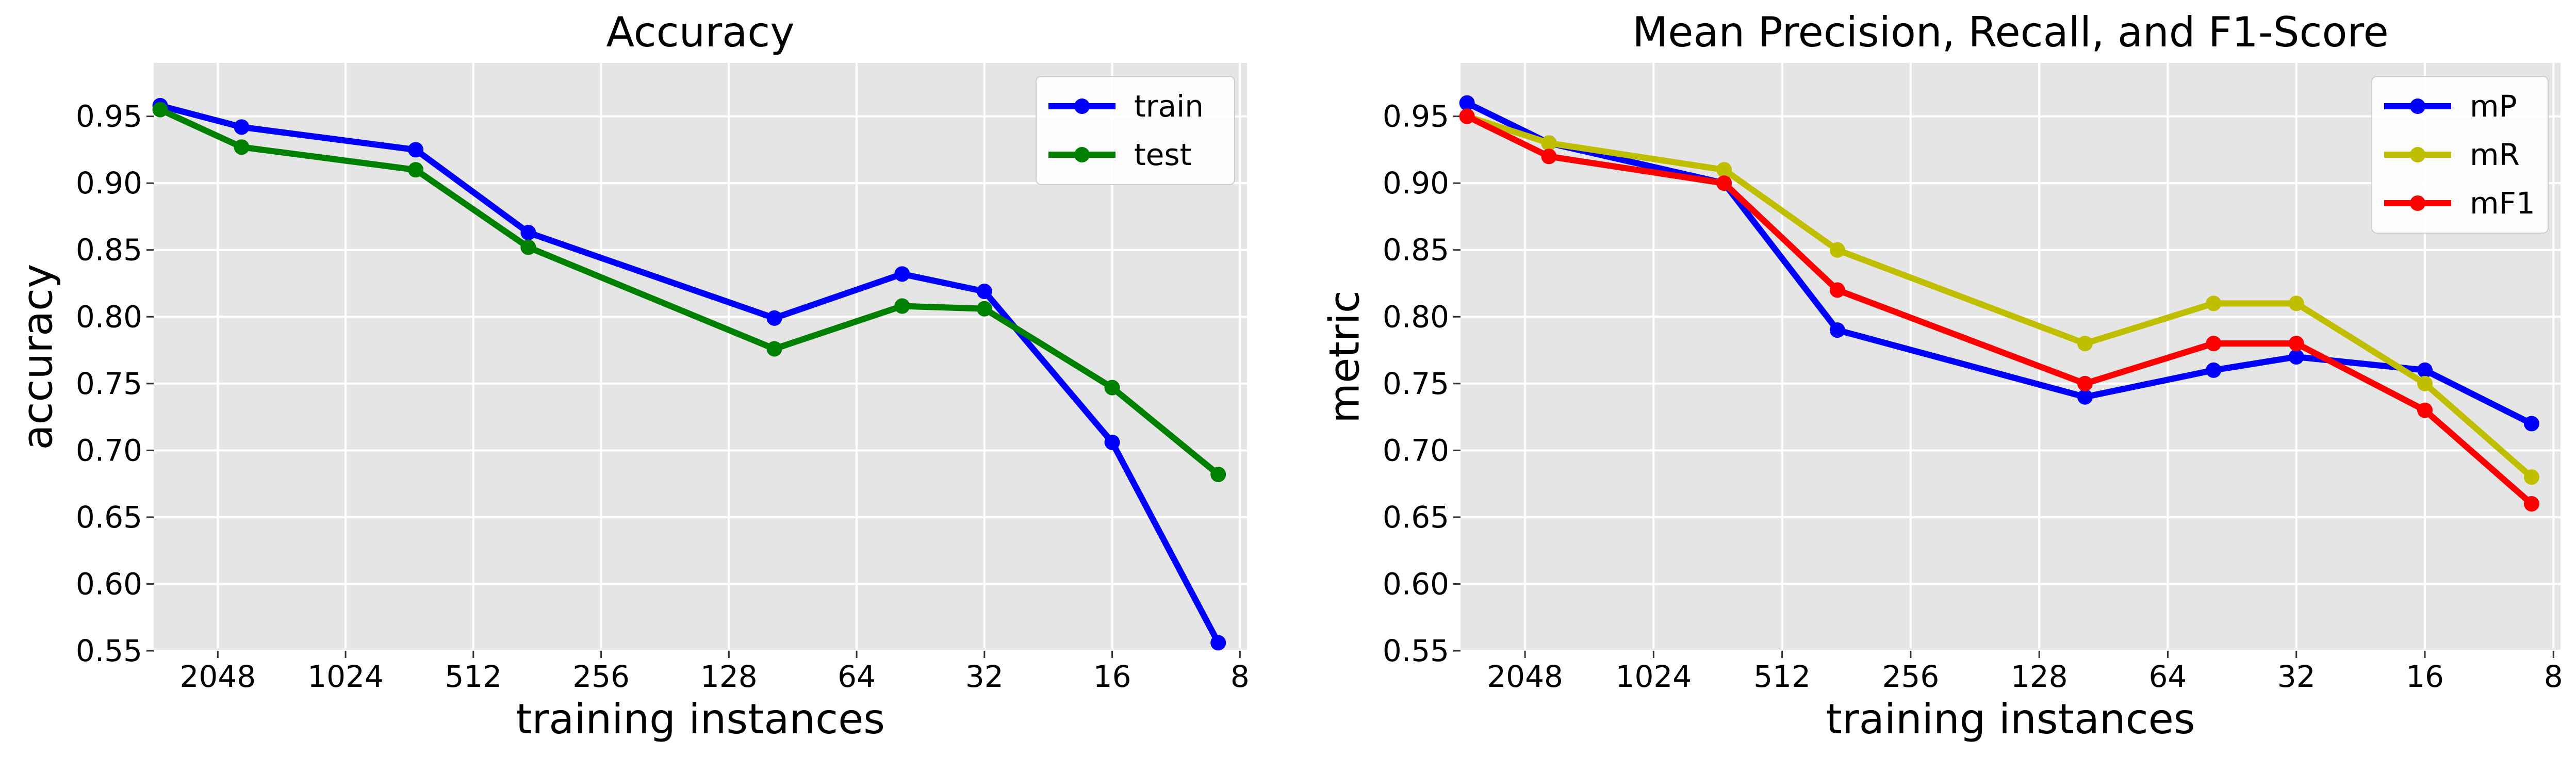  I want to click on legend-label-mF1: mF1, so click(2502, 203).